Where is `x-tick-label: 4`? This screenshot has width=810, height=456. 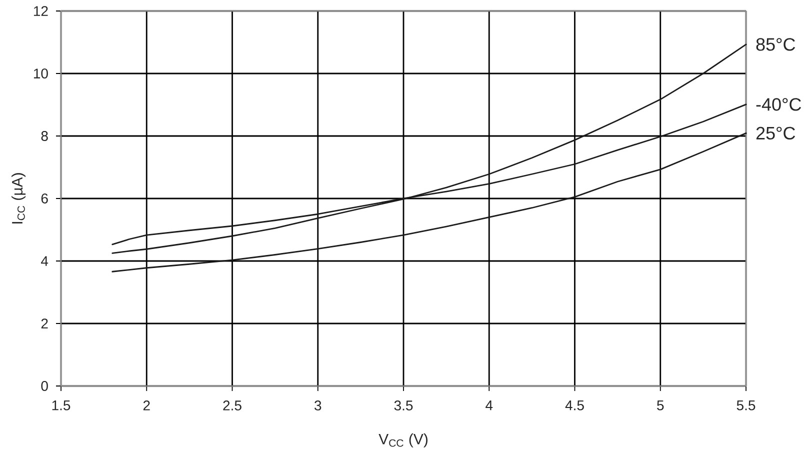 x-tick-label: 4 is located at coordinates (489, 405).